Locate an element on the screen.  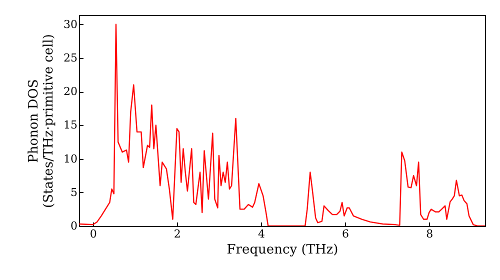
y-tick-label: 25 is located at coordinates (71, 58).